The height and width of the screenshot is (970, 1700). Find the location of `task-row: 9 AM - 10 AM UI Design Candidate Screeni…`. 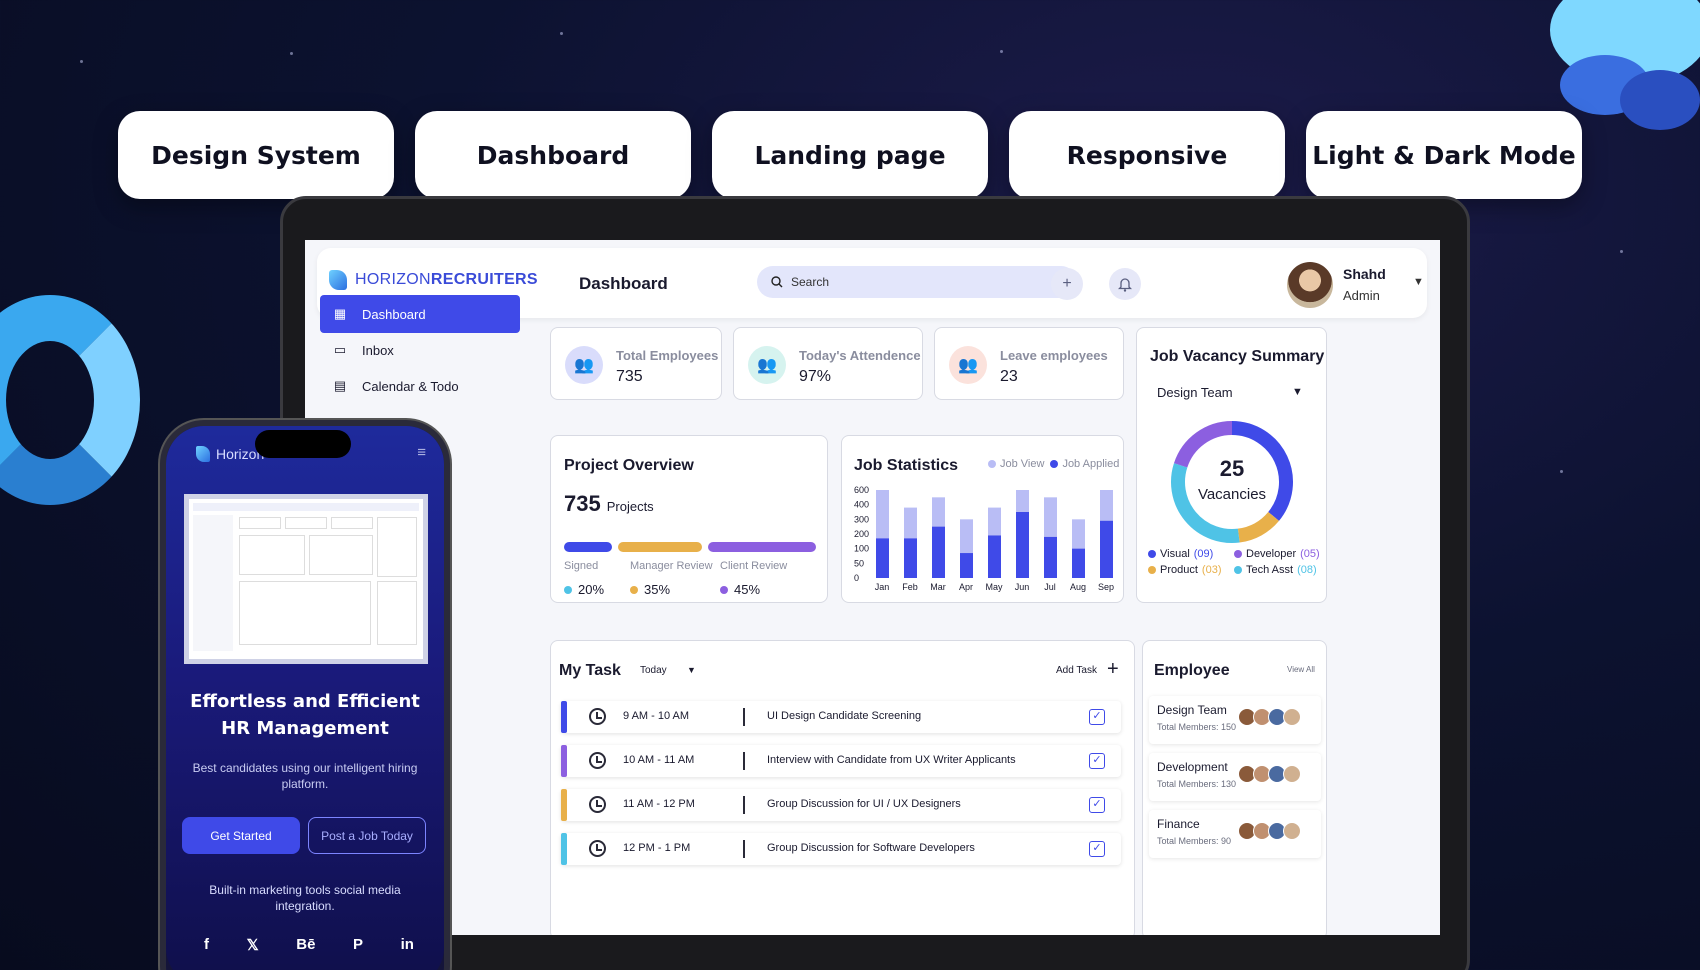

task-row: 9 AM - 10 AM UI Design Candidate Screeni… is located at coordinates (841, 717).